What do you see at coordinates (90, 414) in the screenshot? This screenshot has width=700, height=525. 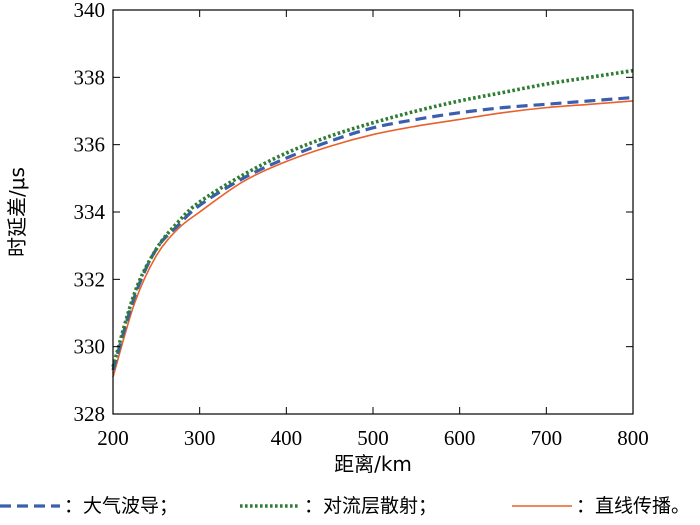 I see `y-tick-label: 328` at bounding box center [90, 414].